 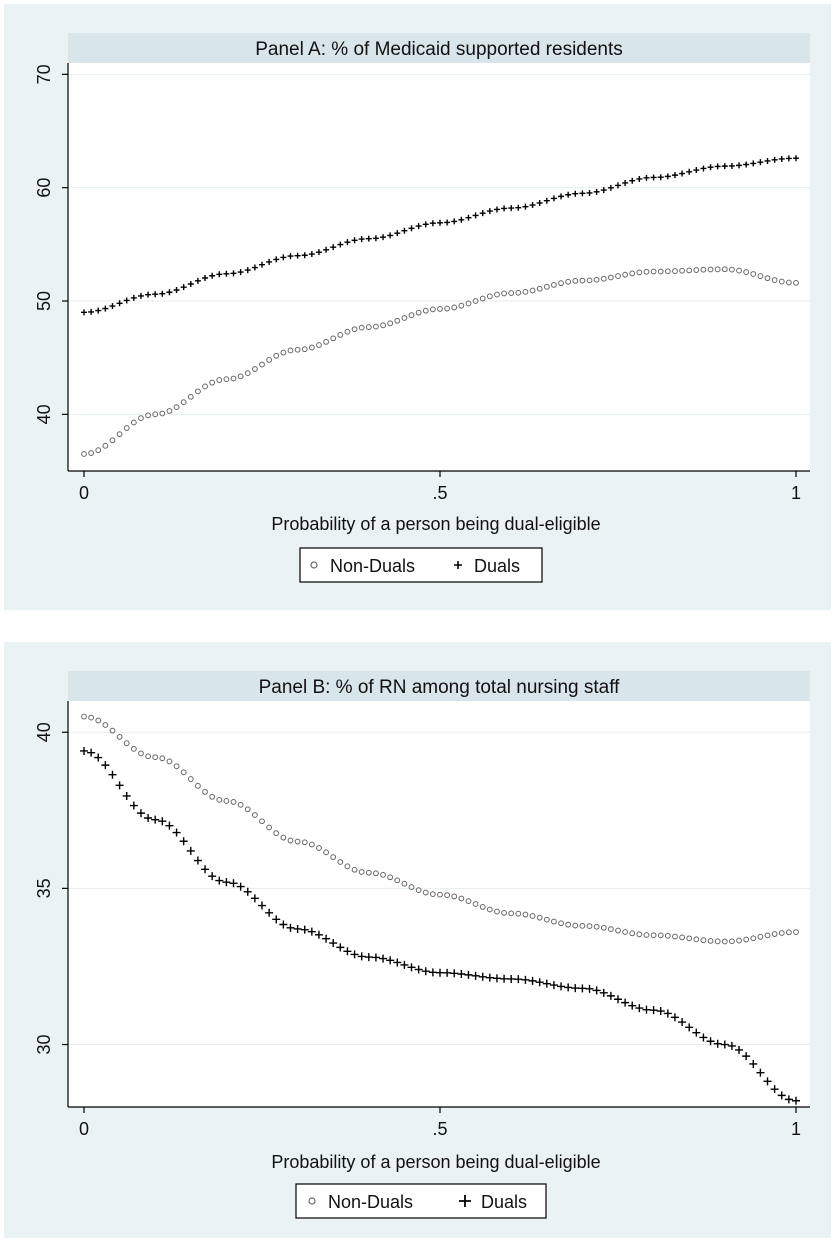 What do you see at coordinates (439, 686) in the screenshot?
I see `panel-b-title-band` at bounding box center [439, 686].